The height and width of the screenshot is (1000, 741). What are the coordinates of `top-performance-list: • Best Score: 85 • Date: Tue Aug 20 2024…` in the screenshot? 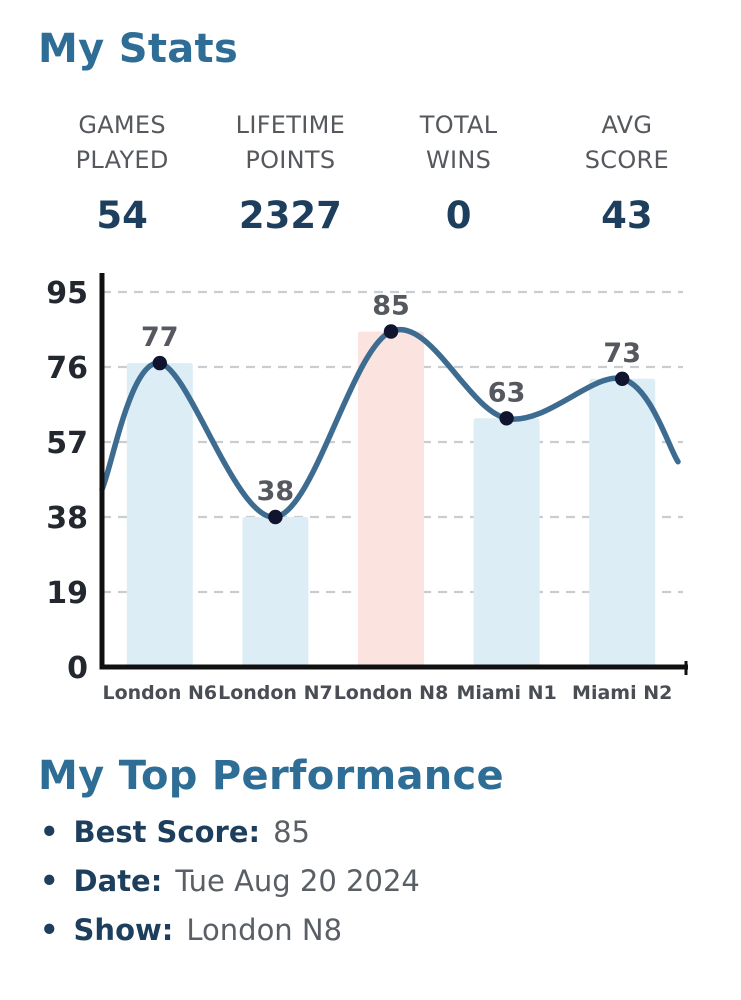 It's located at (374, 881).